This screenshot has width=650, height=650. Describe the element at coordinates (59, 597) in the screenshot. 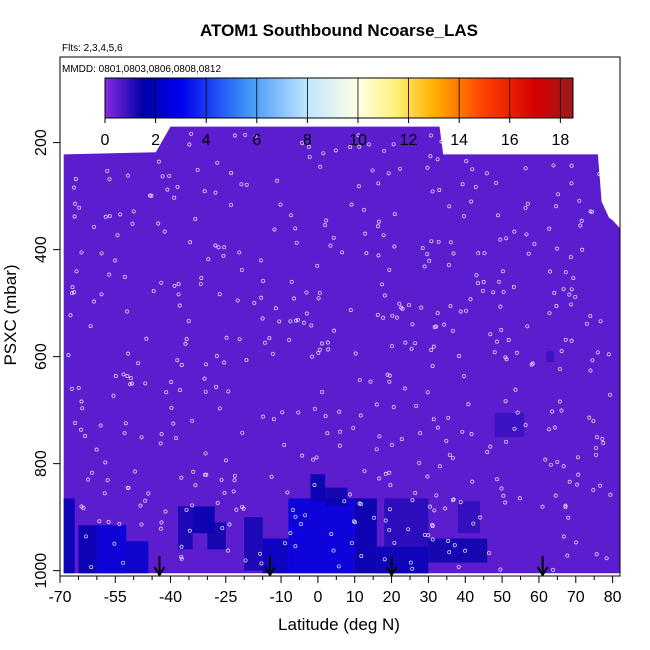

I see `x-tick-label: -70` at that location.